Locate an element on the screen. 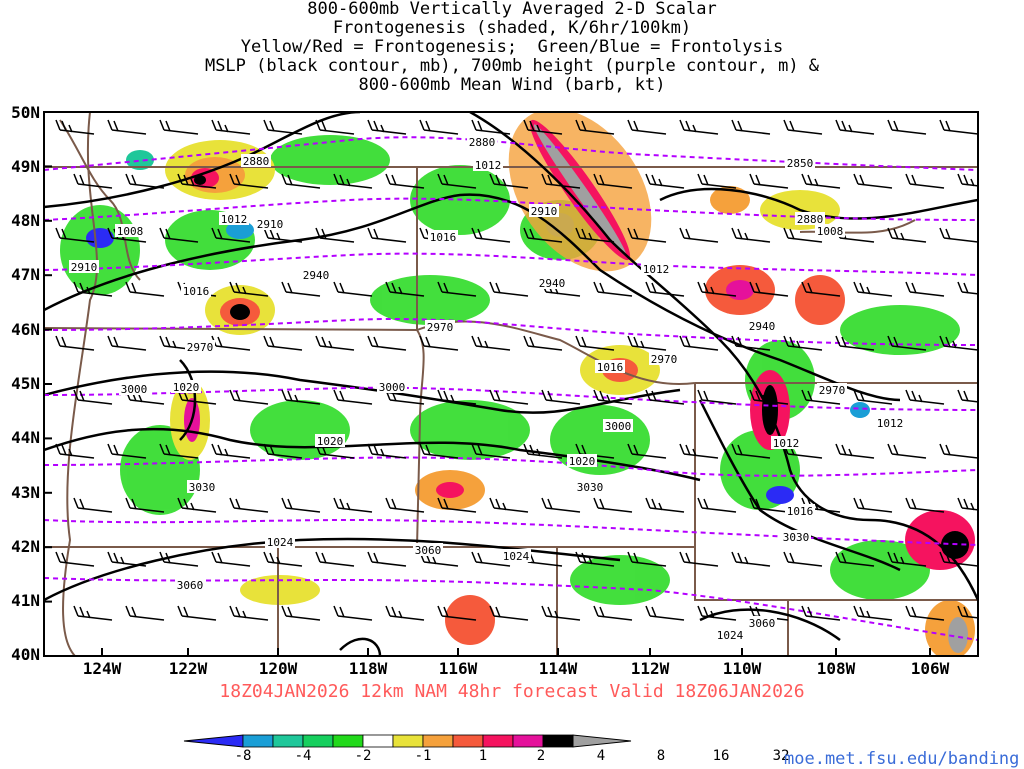 This screenshot has height=769, width=1024. colorbar is located at coordinates (407, 741).